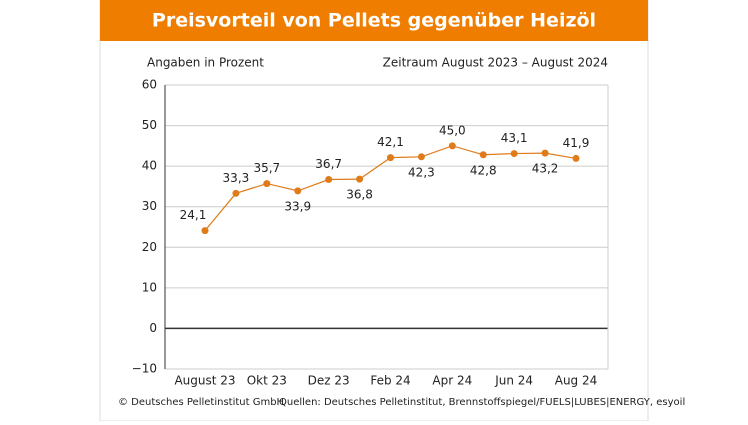  I want to click on copyright: © Deutsches Pelletinstitut GmbH, so click(201, 402).